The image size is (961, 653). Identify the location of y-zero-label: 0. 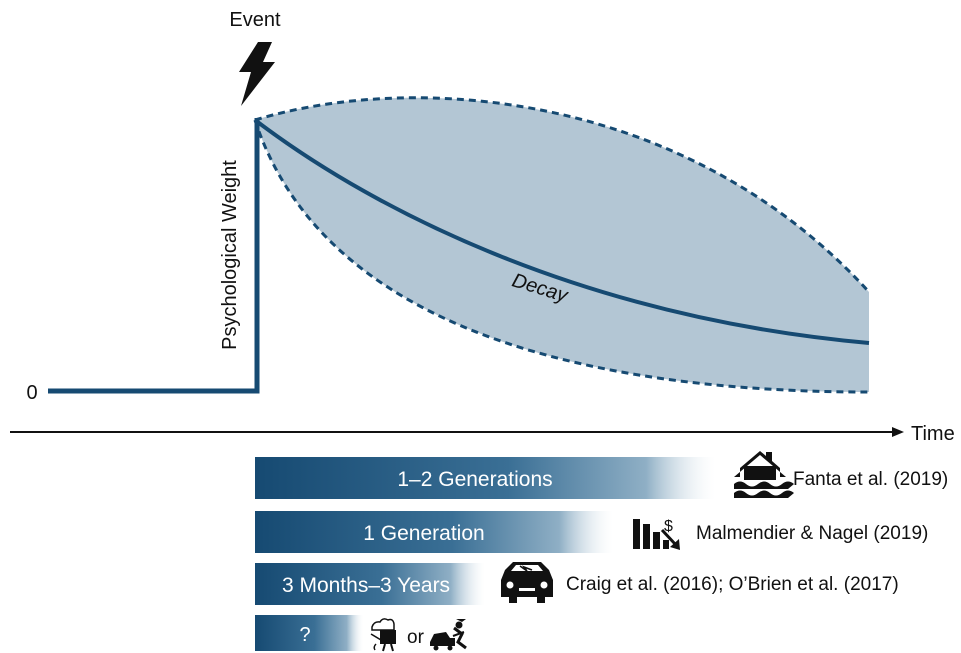
(31, 393).